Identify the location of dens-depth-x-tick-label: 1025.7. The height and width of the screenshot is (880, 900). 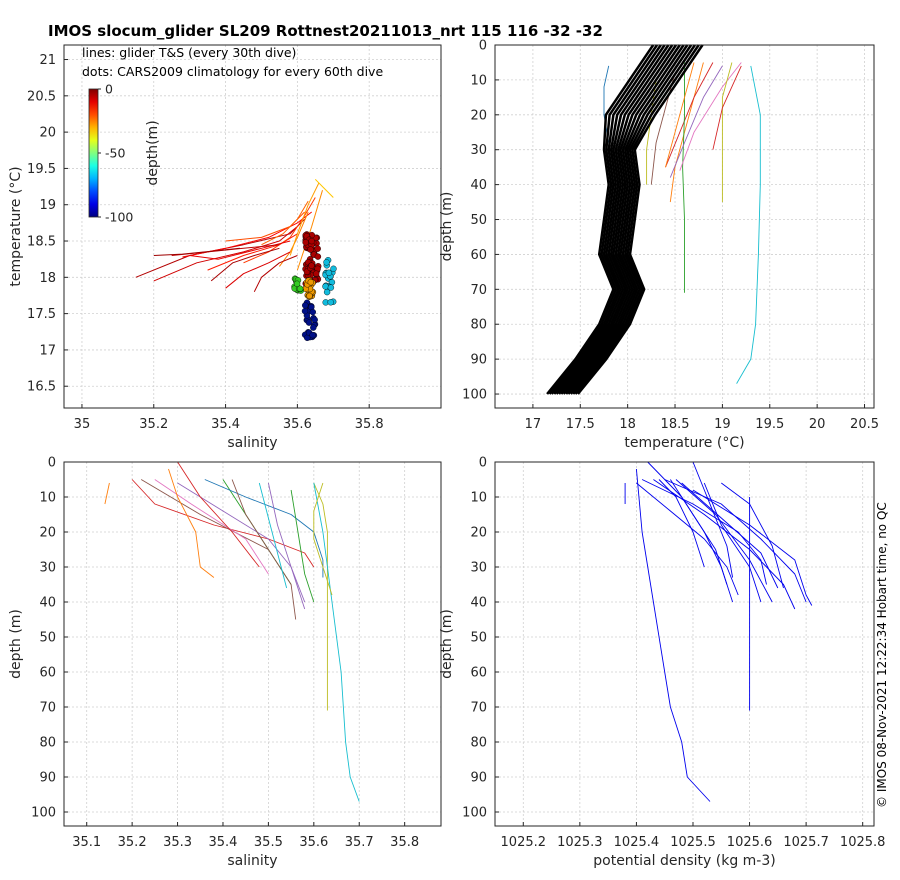
(806, 842).